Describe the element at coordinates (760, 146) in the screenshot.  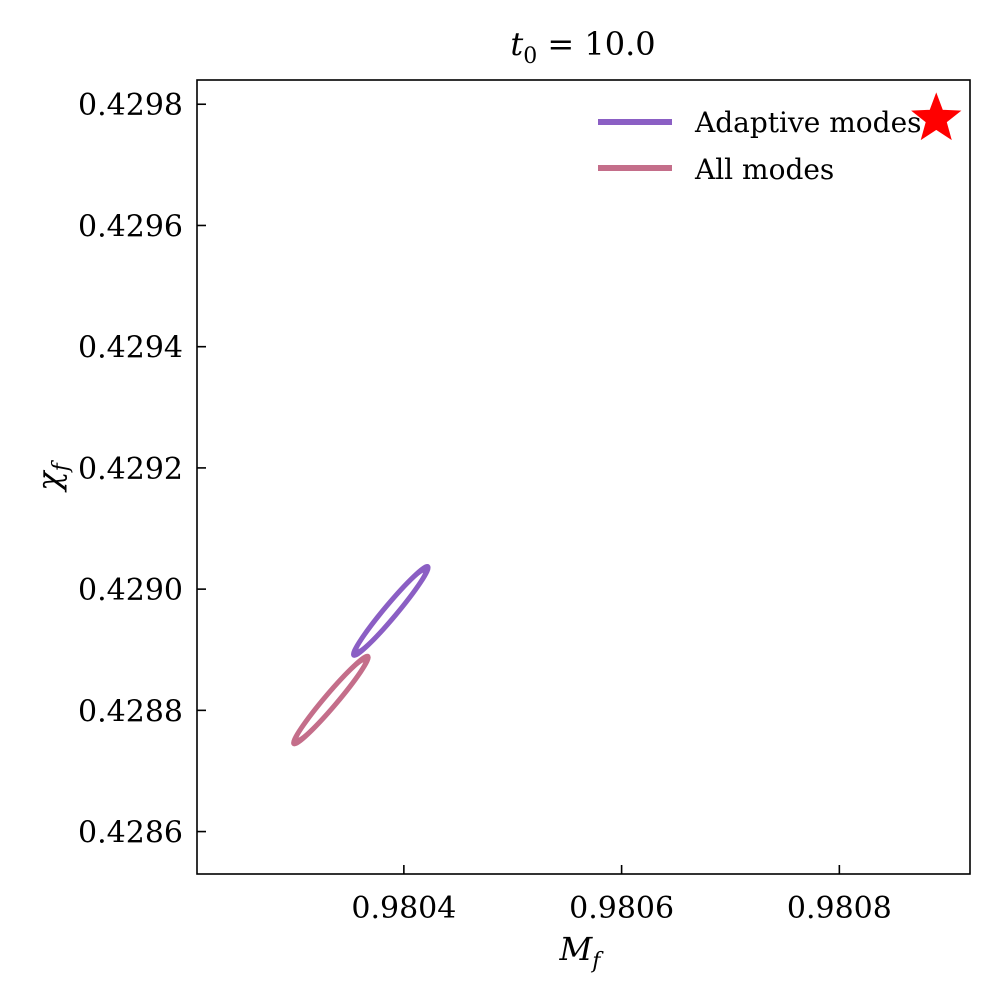
I see `legend: Adaptive modes All modes` at that location.